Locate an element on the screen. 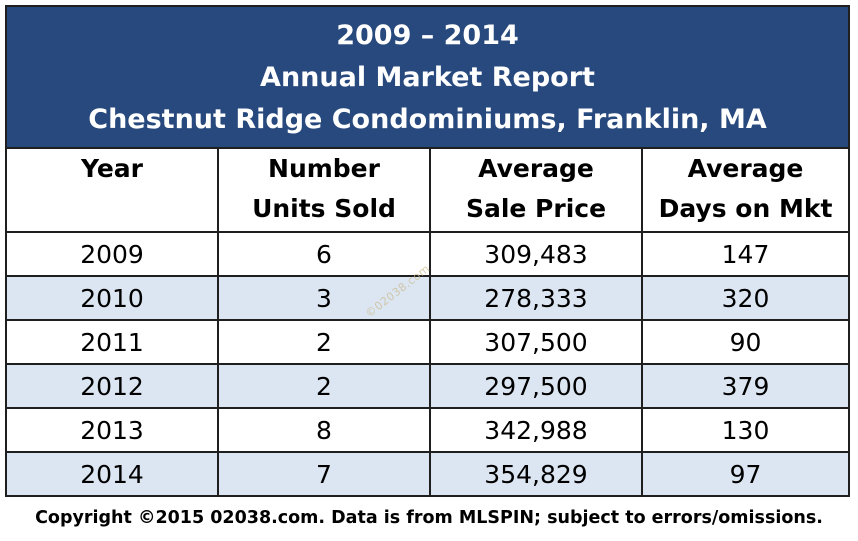 The image size is (858, 541). table-row: 2009 6 309,483 147 is located at coordinates (427, 254).